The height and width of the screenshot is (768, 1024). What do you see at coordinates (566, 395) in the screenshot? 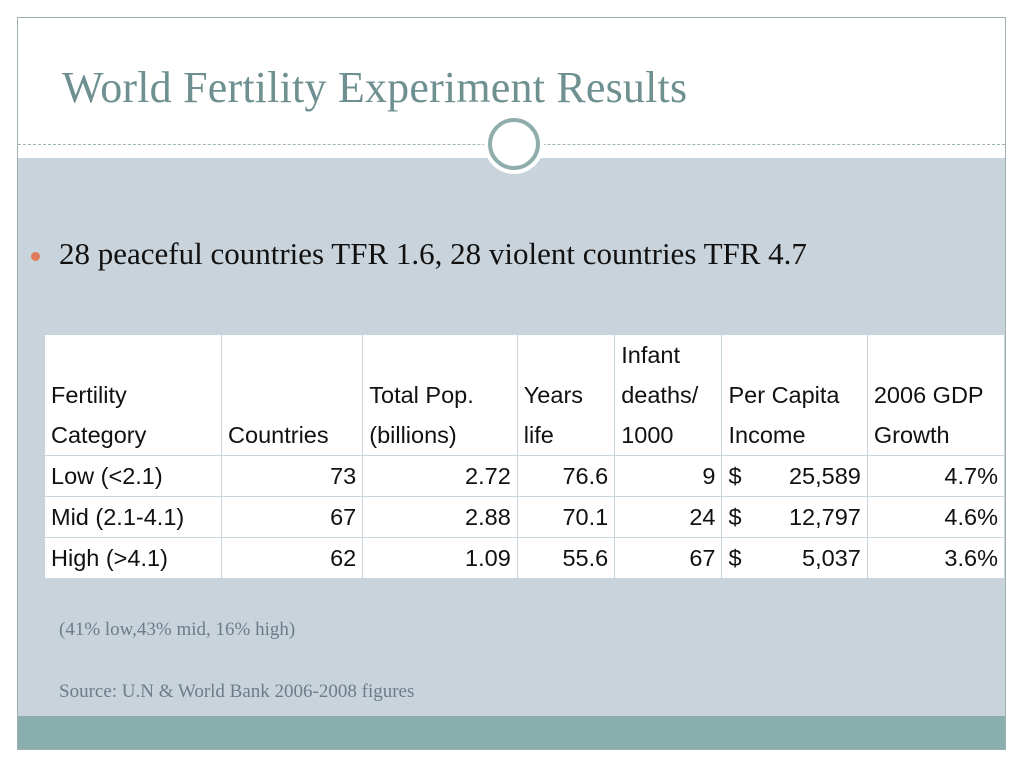
I see `header-years-life: Years life` at bounding box center [566, 395].